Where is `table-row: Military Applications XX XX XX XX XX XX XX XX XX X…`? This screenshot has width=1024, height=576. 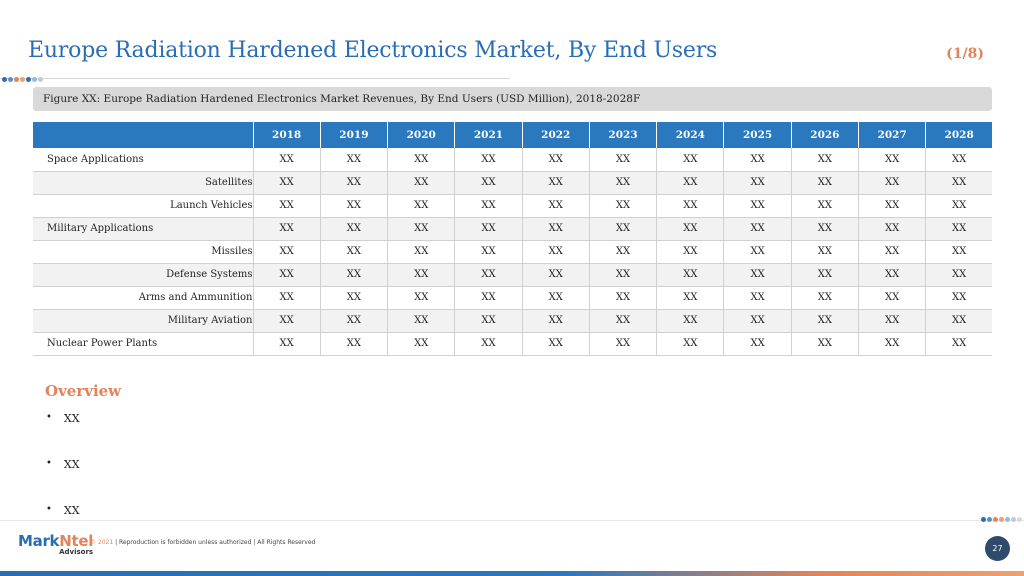 table-row: Military Applications XX XX XX XX XX XX XX XX XX X… is located at coordinates (512, 229).